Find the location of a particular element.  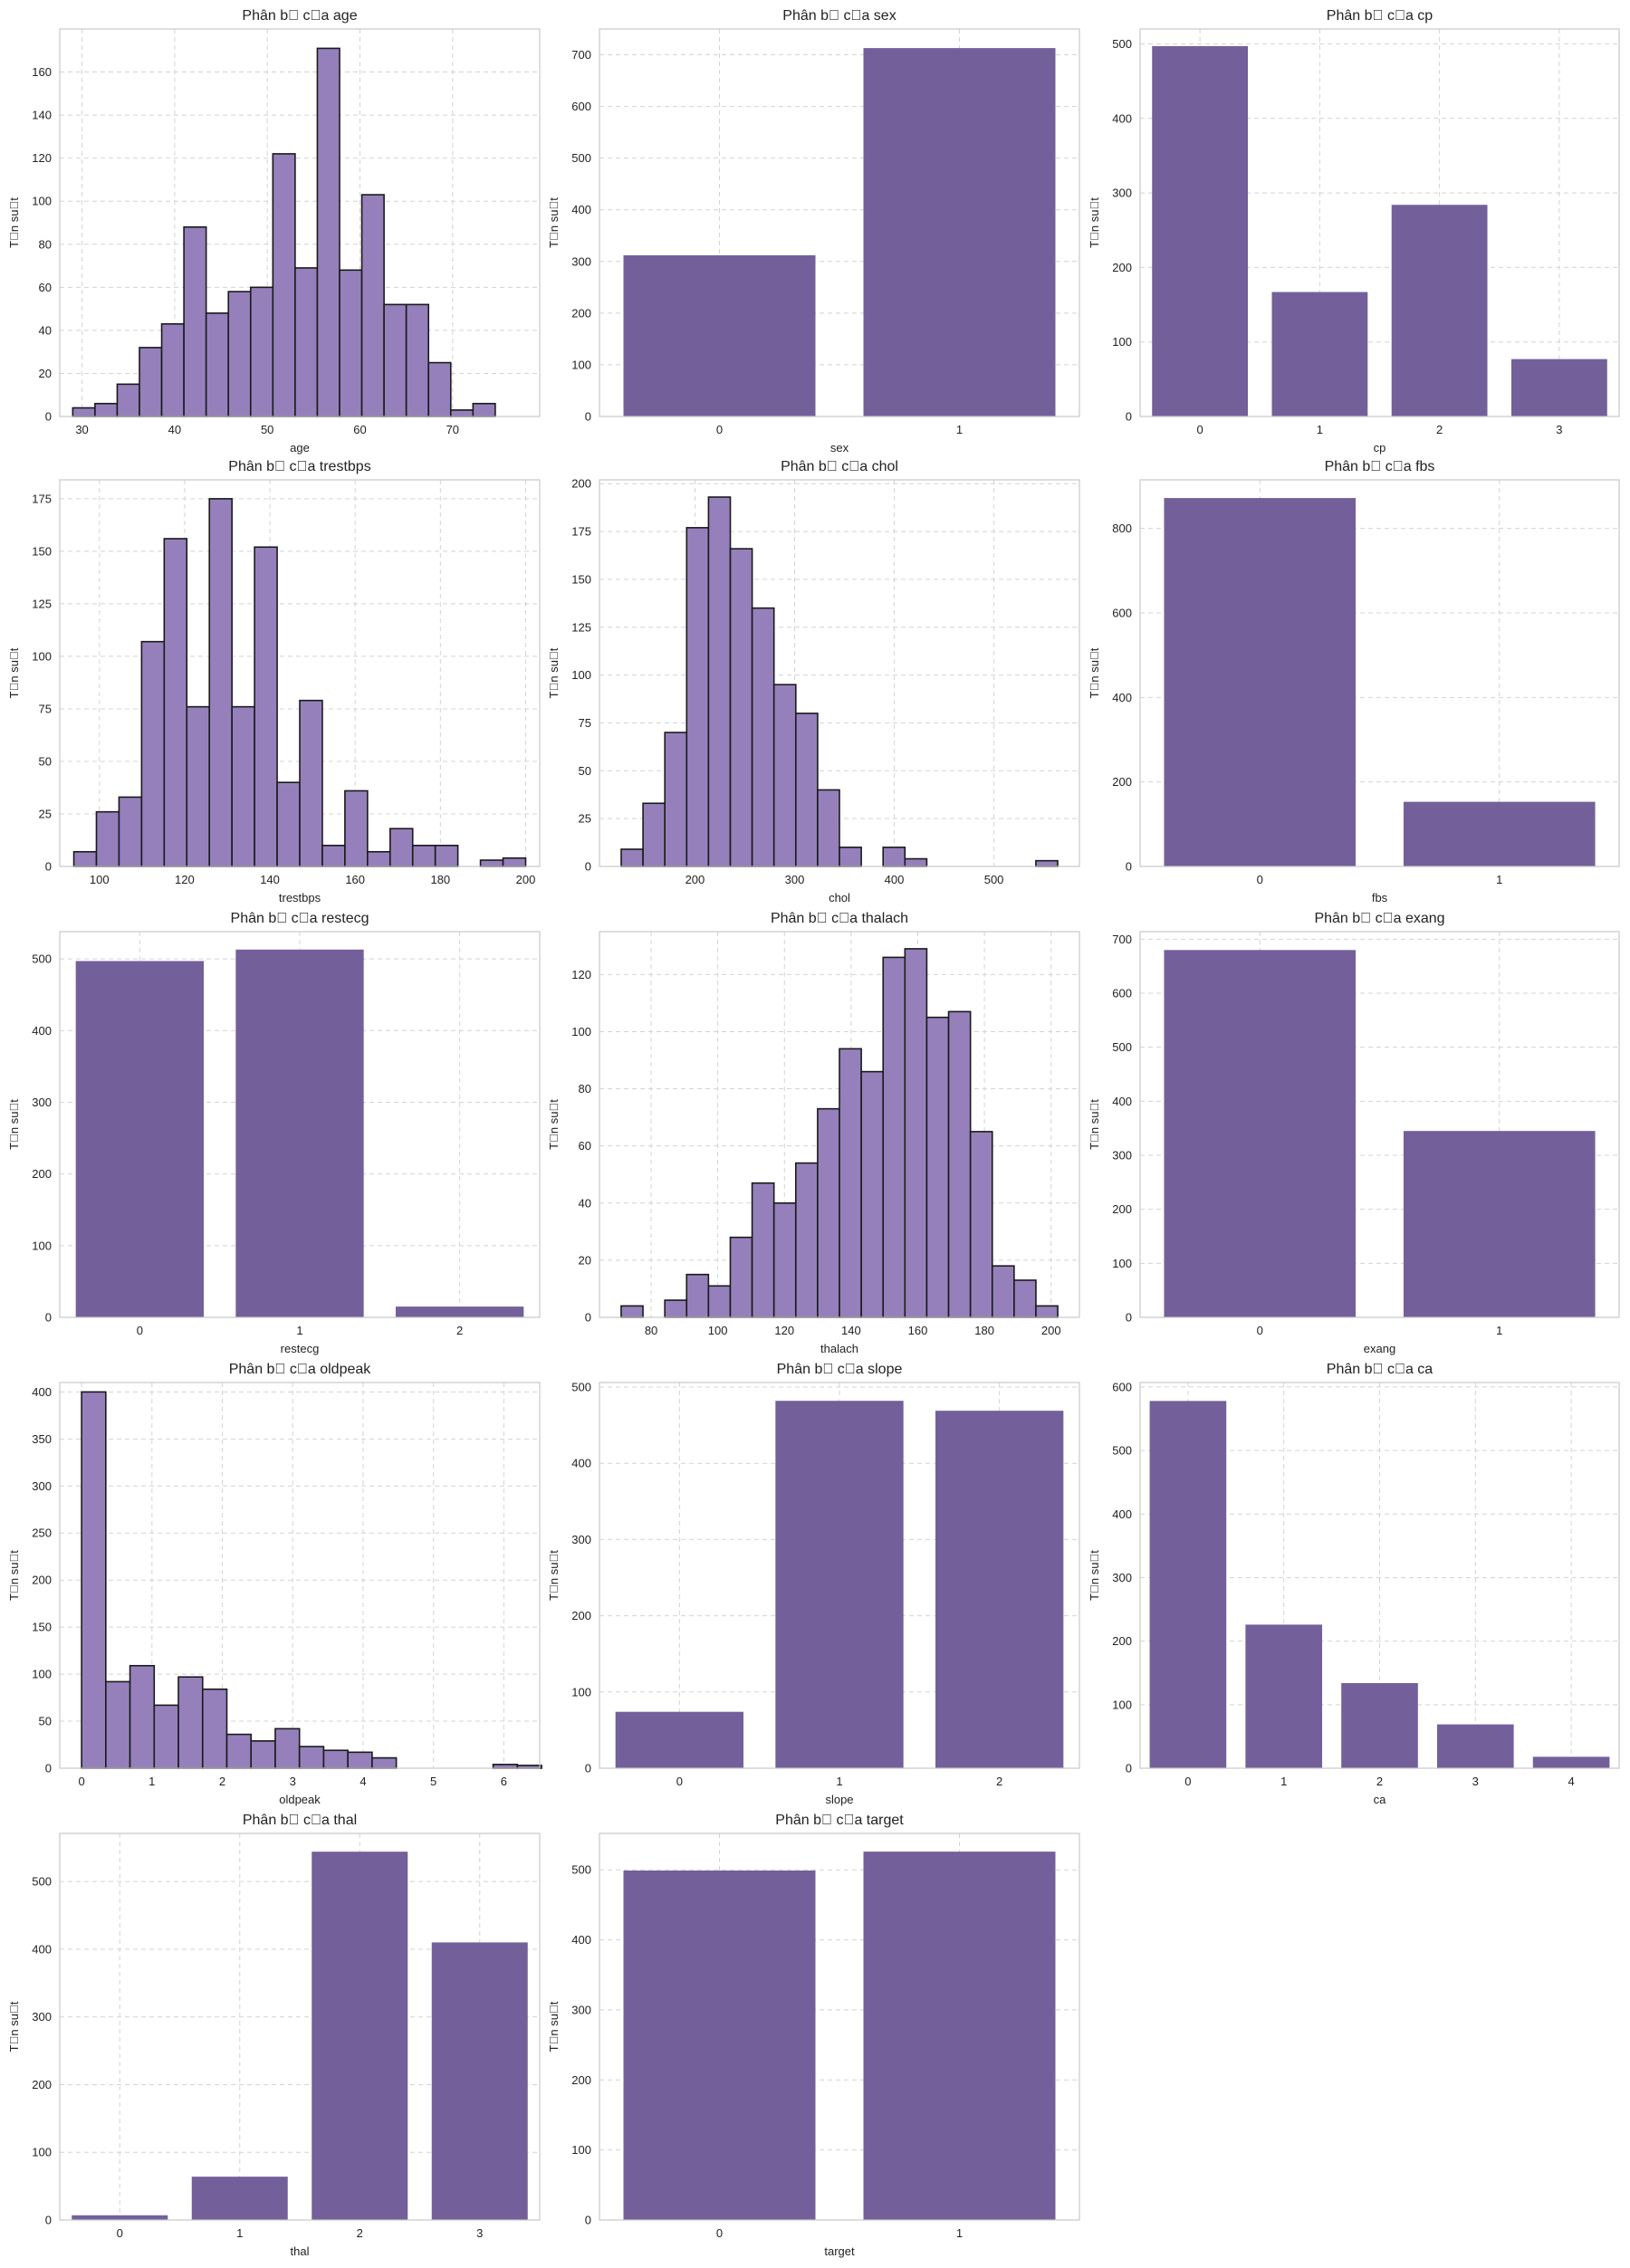

xtick-label: 300 is located at coordinates (795, 879).